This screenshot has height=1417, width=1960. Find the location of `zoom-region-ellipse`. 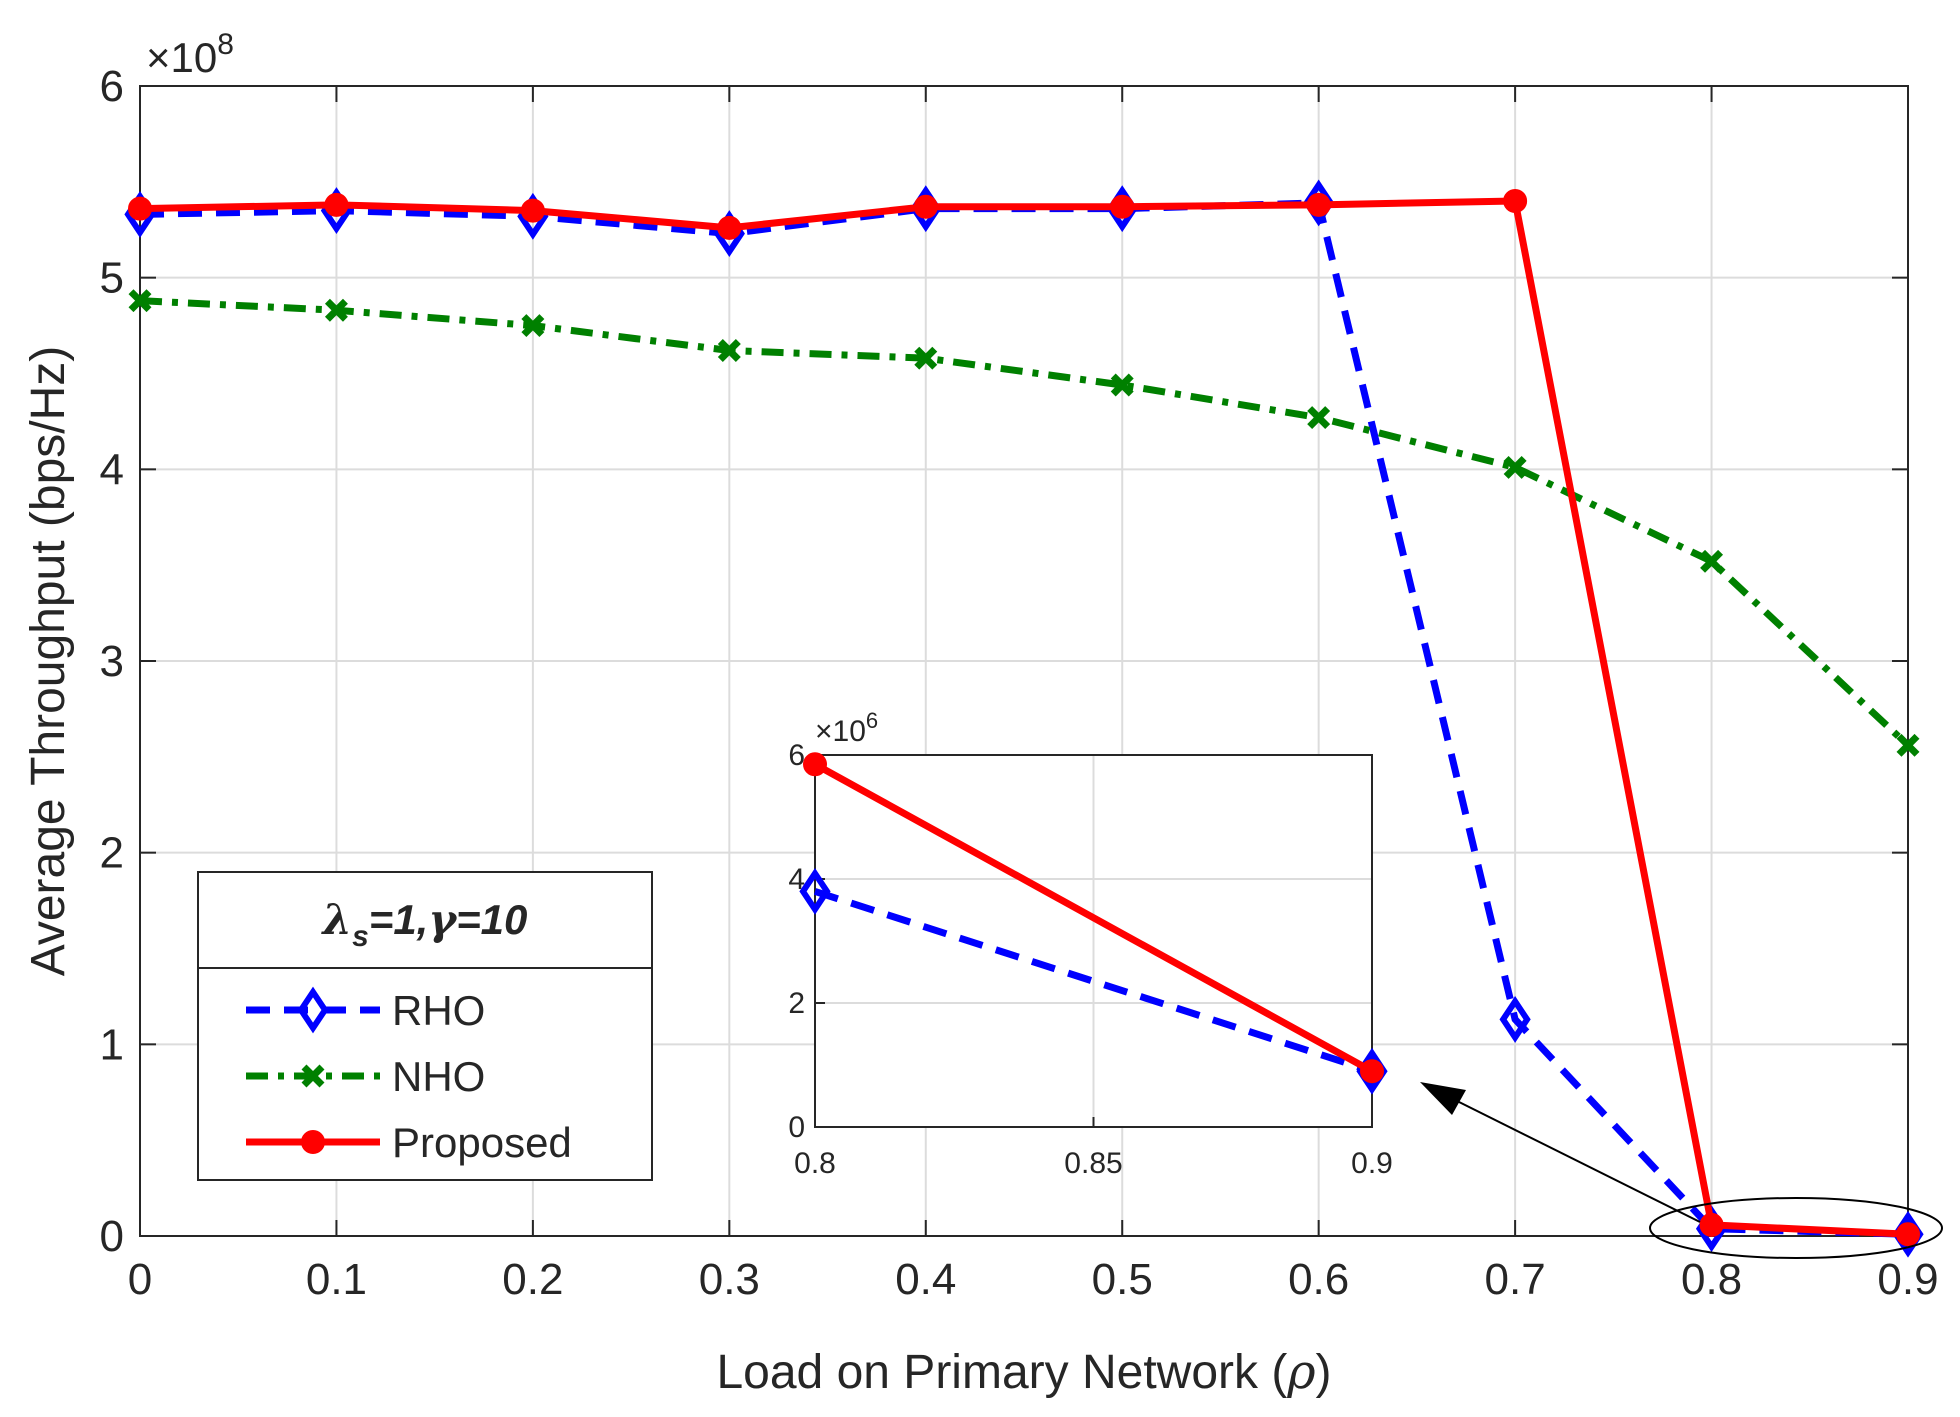

zoom-region-ellipse is located at coordinates (1796, 1228).